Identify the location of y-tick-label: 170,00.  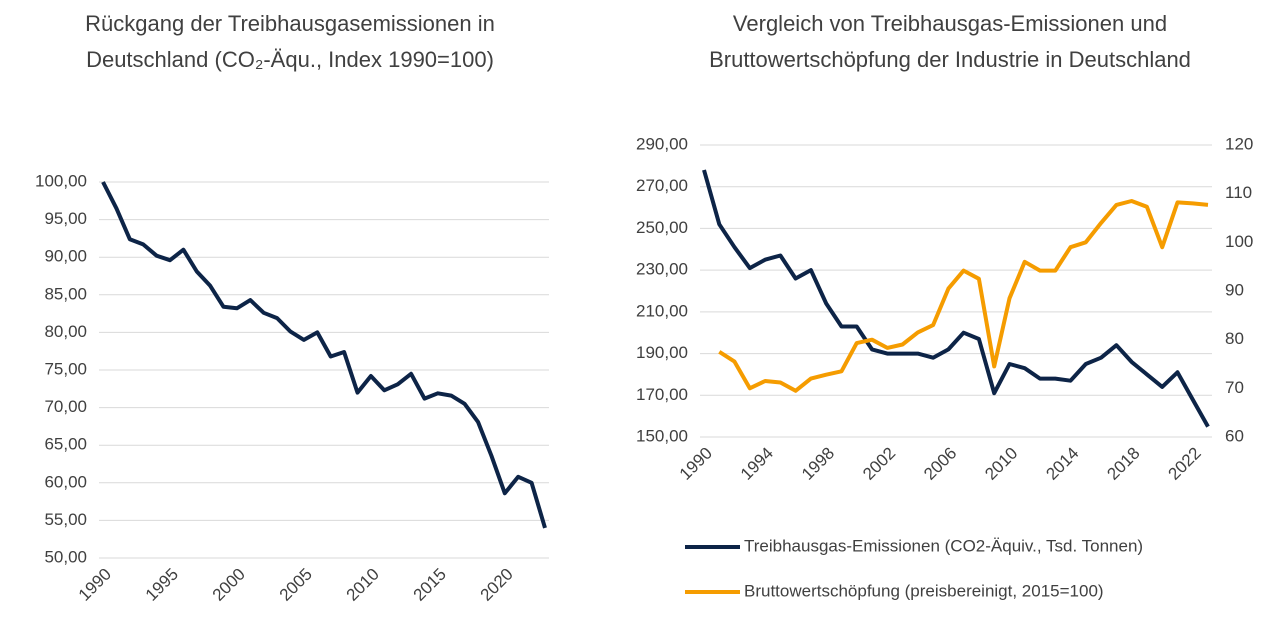
(662, 394).